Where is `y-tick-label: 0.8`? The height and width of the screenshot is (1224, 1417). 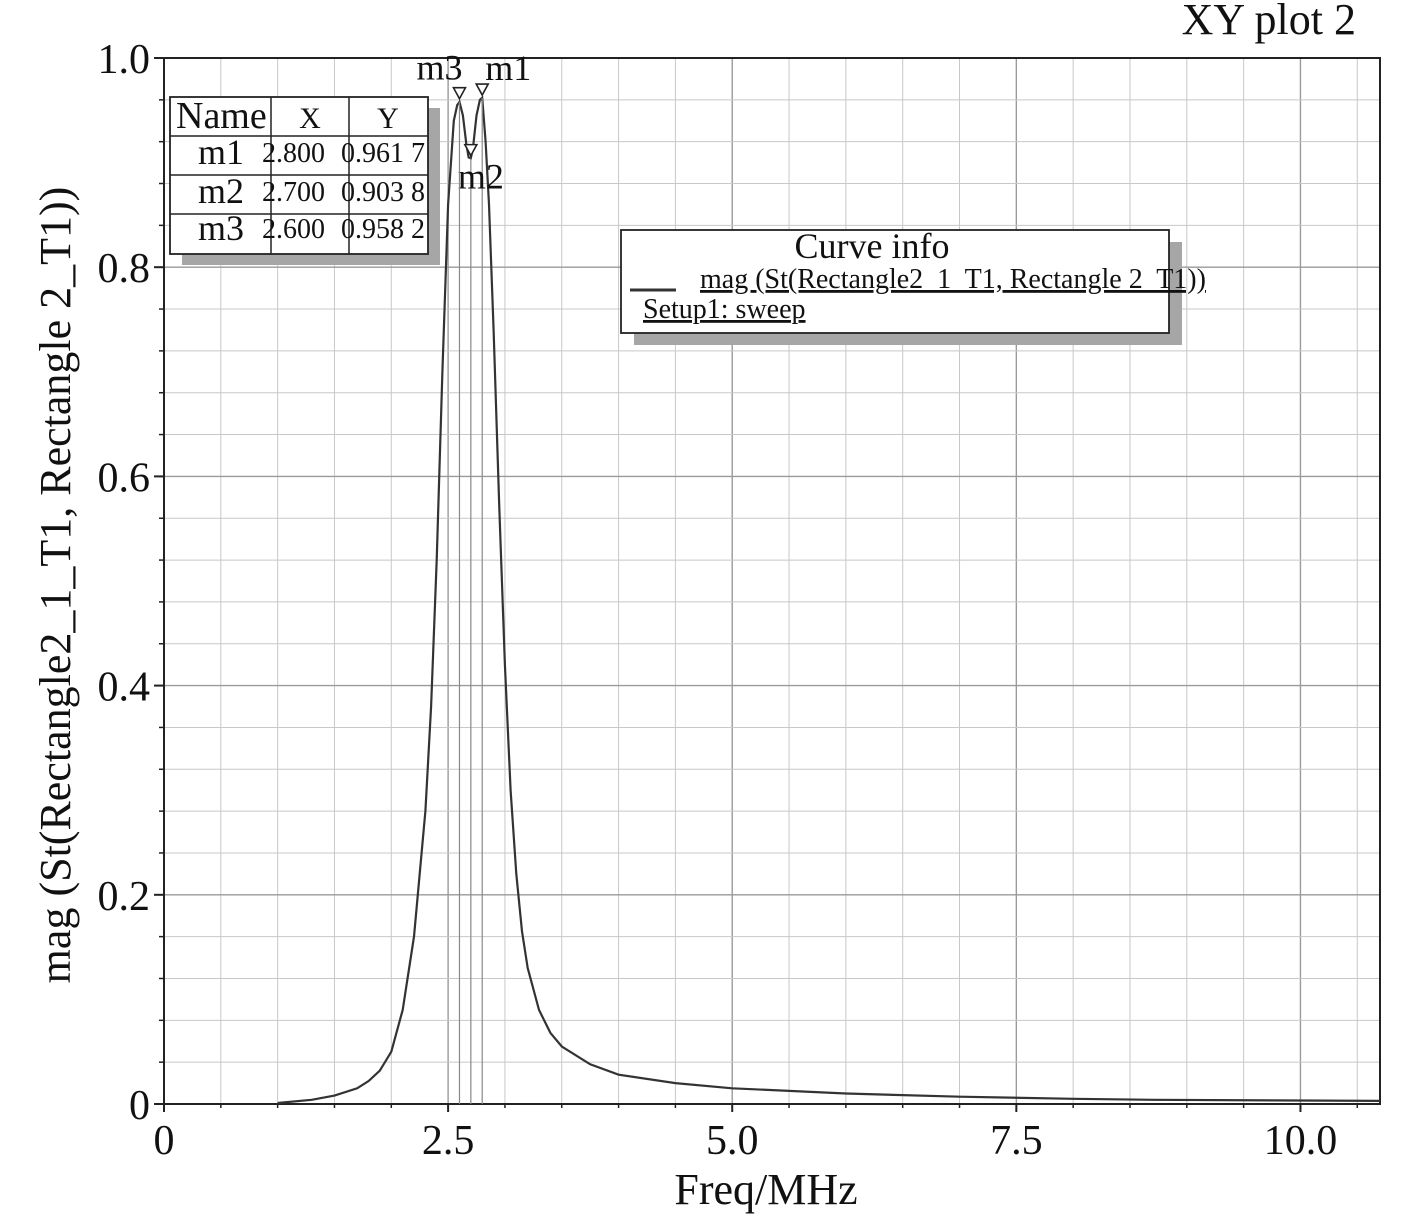
y-tick-label: 0.8 is located at coordinates (124, 269).